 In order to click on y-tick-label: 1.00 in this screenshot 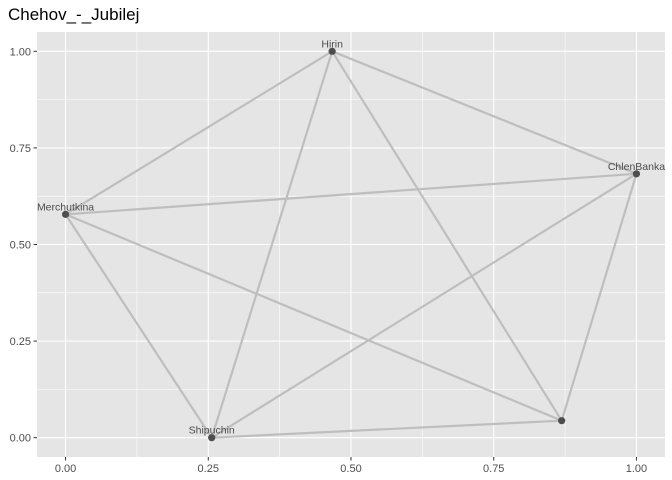, I will do `click(20, 52)`.